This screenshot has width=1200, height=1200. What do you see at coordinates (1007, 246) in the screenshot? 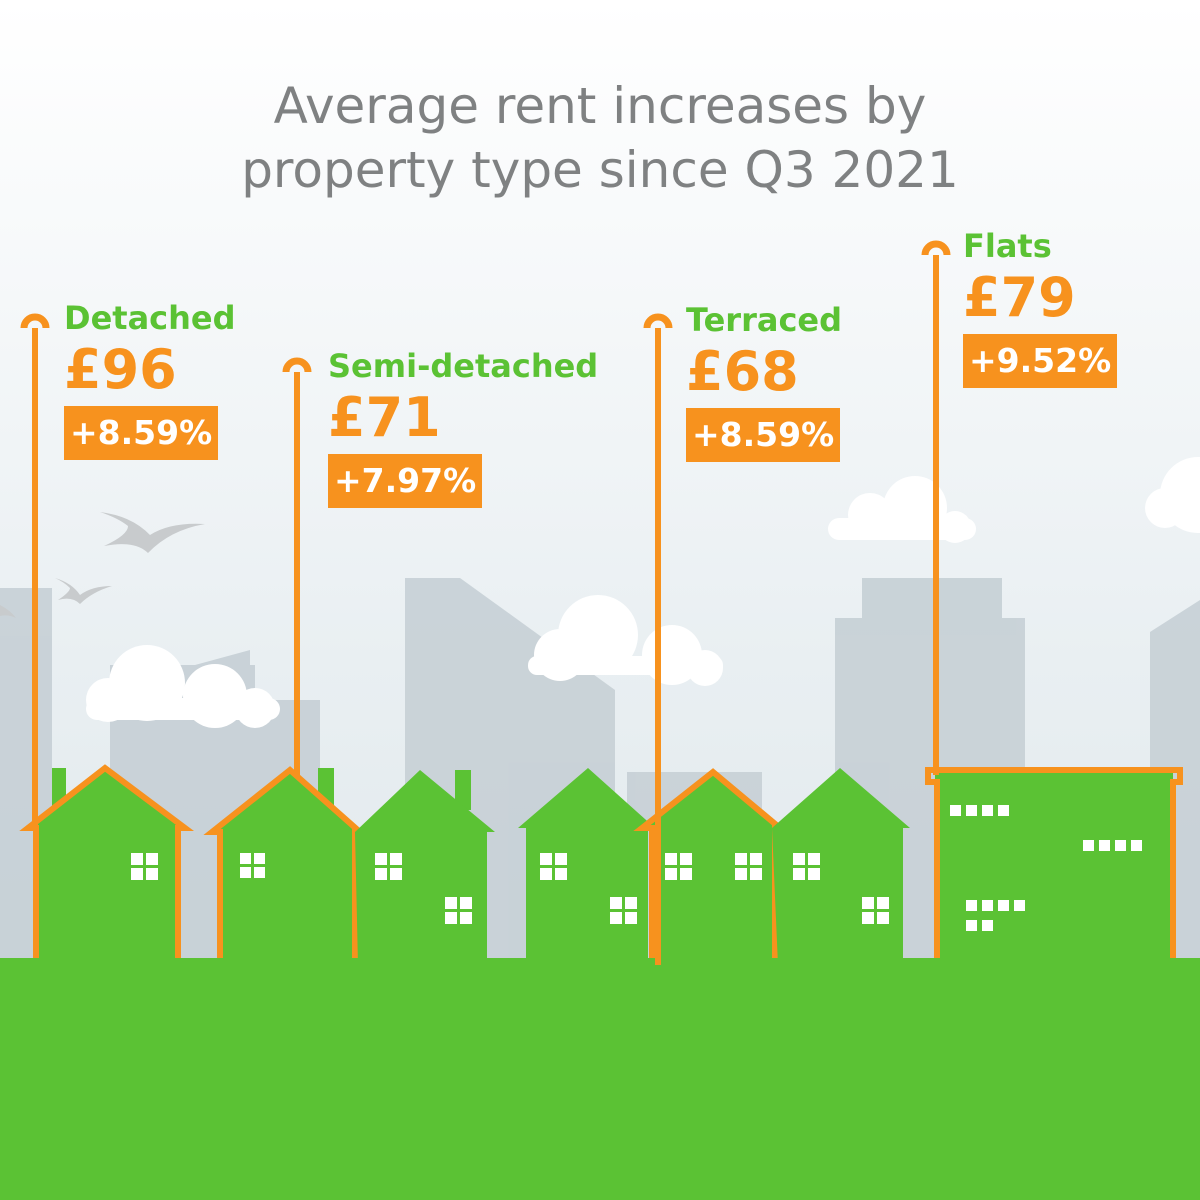
I see `property-type-name: Flats` at bounding box center [1007, 246].